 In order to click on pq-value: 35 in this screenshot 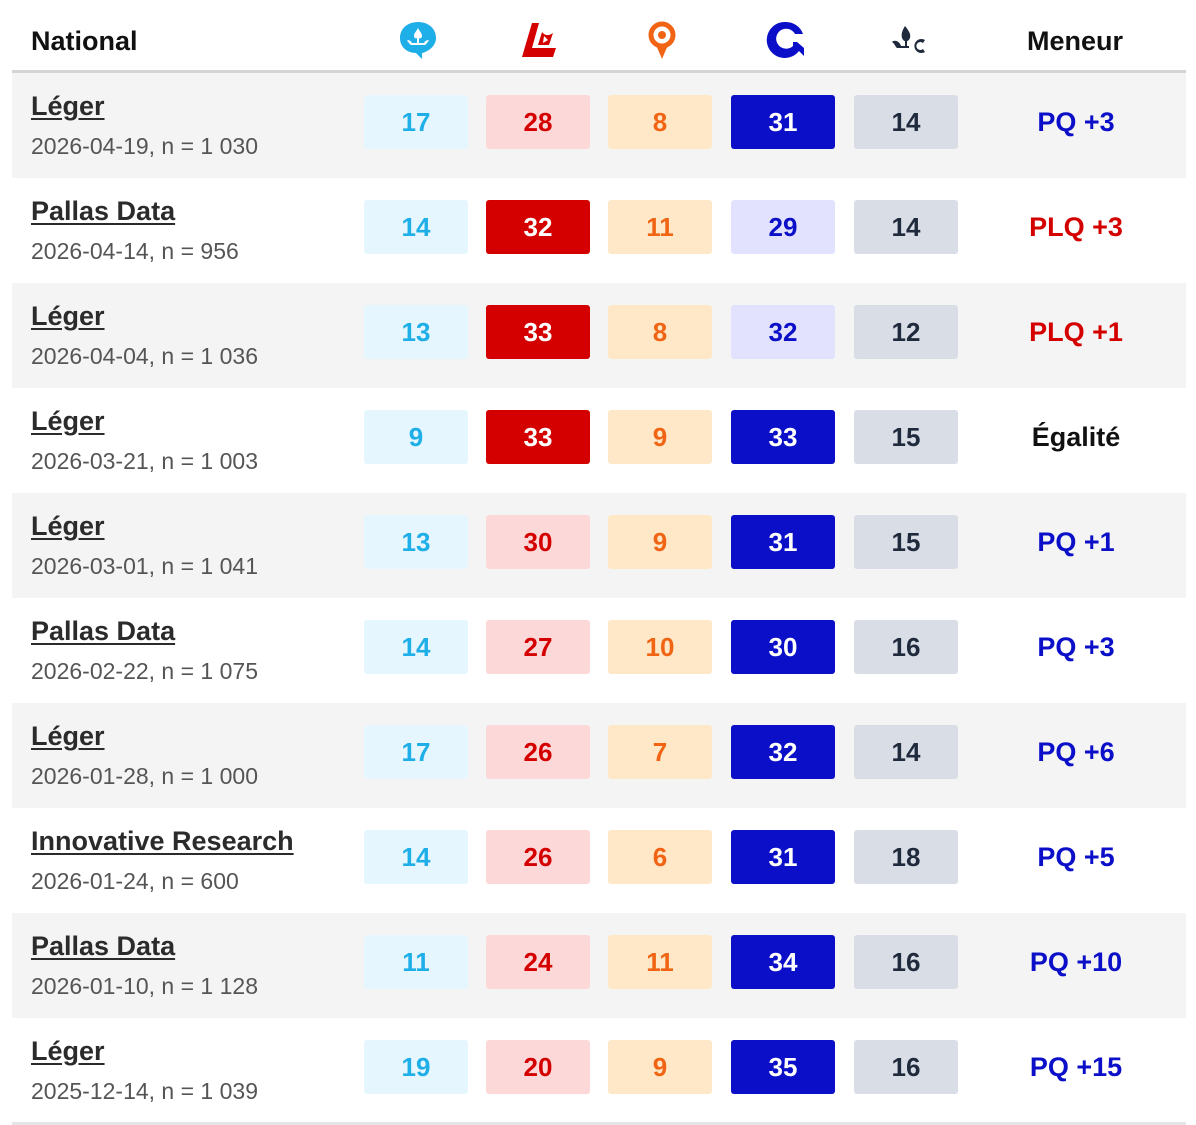, I will do `click(783, 1067)`.